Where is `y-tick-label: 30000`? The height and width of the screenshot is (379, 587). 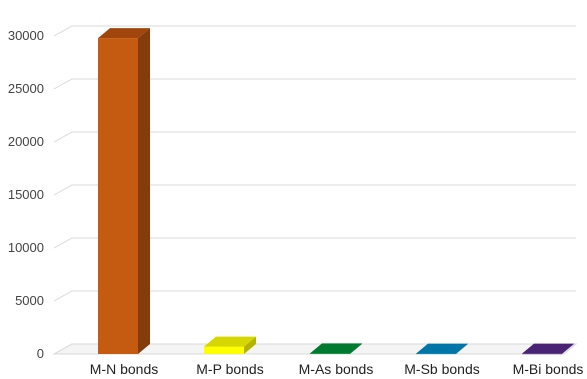
y-tick-label: 30000 is located at coordinates (26, 35).